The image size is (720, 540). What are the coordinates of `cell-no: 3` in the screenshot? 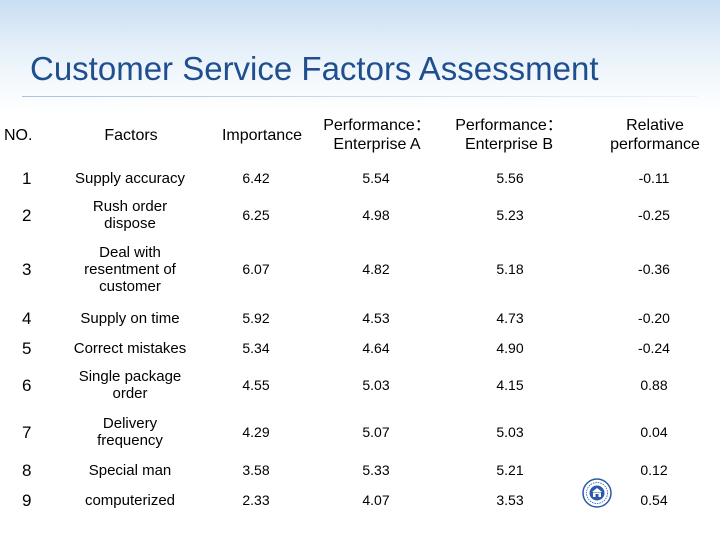 It's located at (27, 269).